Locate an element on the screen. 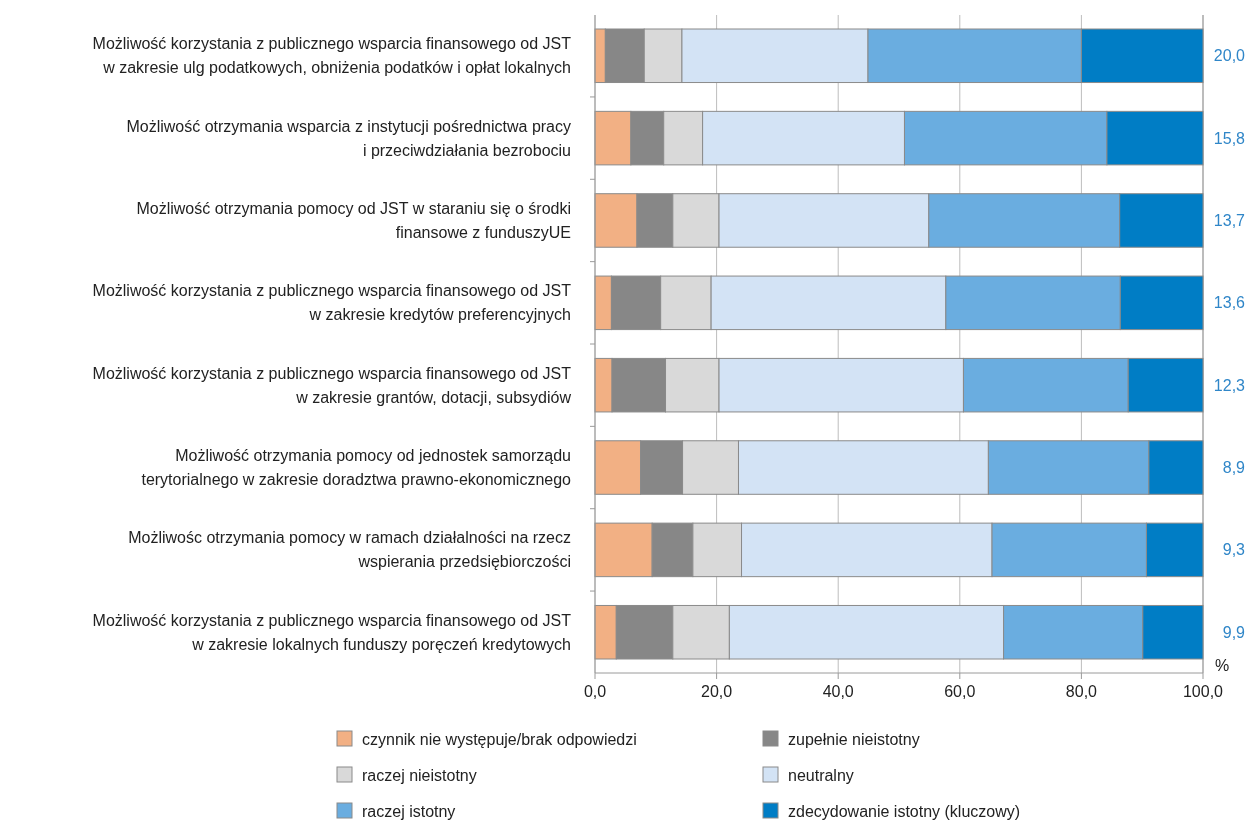 This screenshot has height=826, width=1253. y-tick-label: Możliwość korzystania z publicznego wsparcia finansowego od JST w zakresie ulg podatkowych, obniżenia podatków i opłat lokalnych is located at coordinates (332, 56).